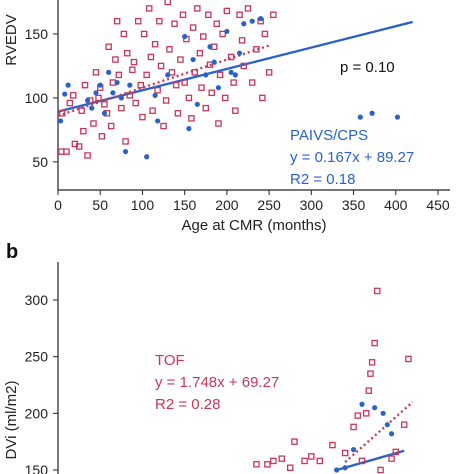 This screenshot has height=474, width=474. Describe the element at coordinates (40, 162) in the screenshot. I see `panel-a-y-tick-label: 50` at that location.